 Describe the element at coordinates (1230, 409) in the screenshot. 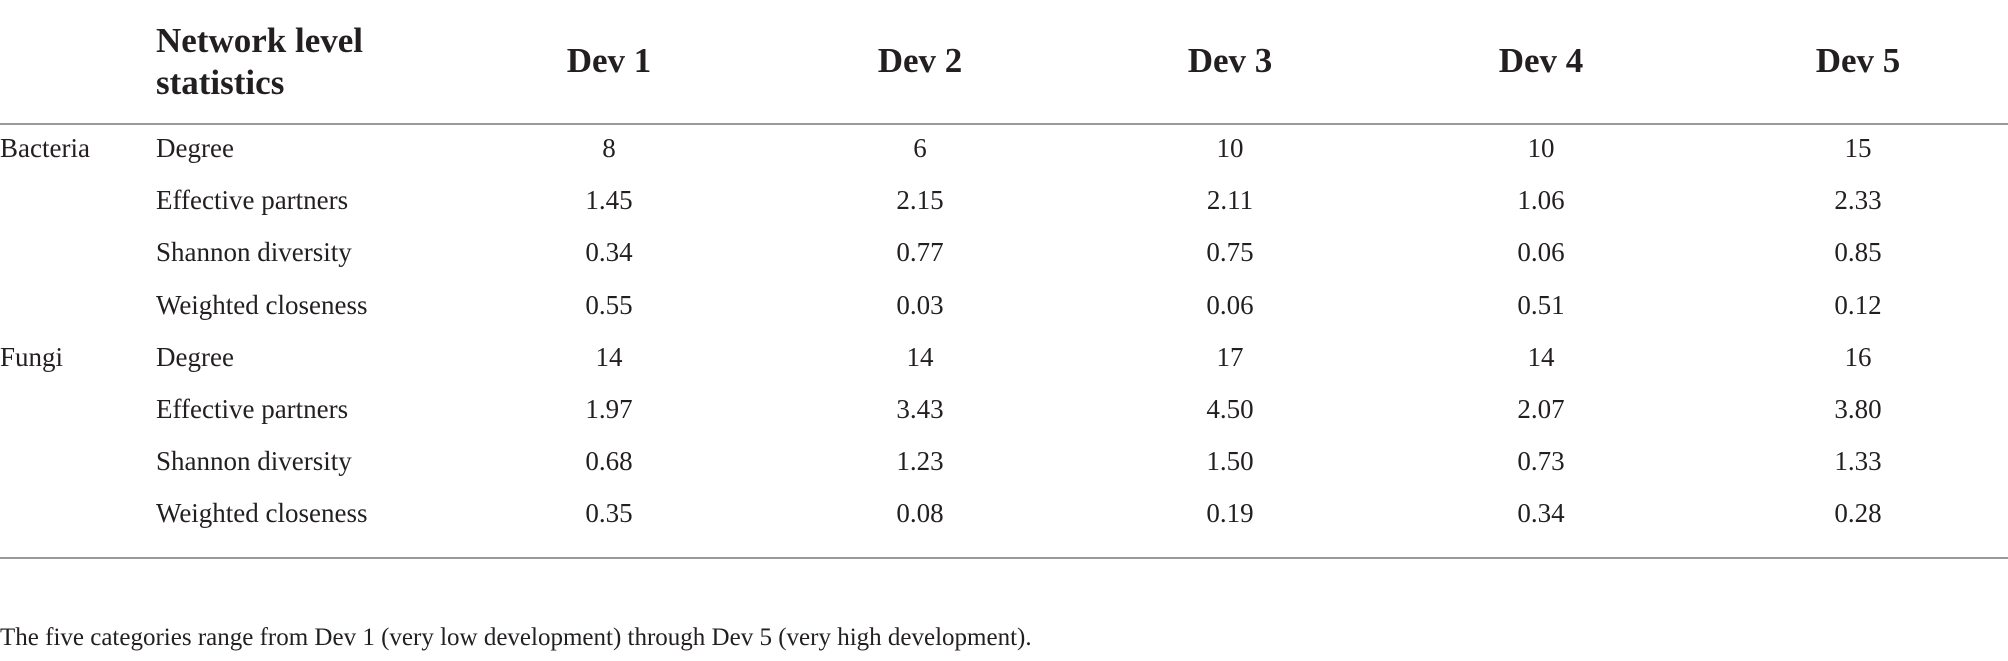

I see `cell-dev-3: 4.50` at that location.